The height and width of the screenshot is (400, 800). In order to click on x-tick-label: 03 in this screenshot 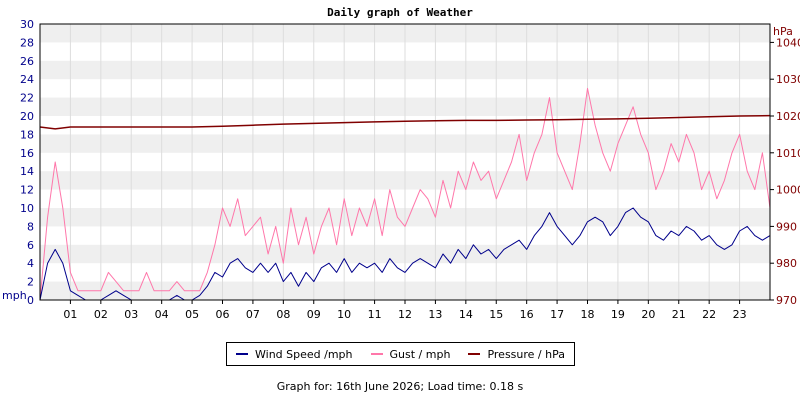, I will do `click(131, 314)`.